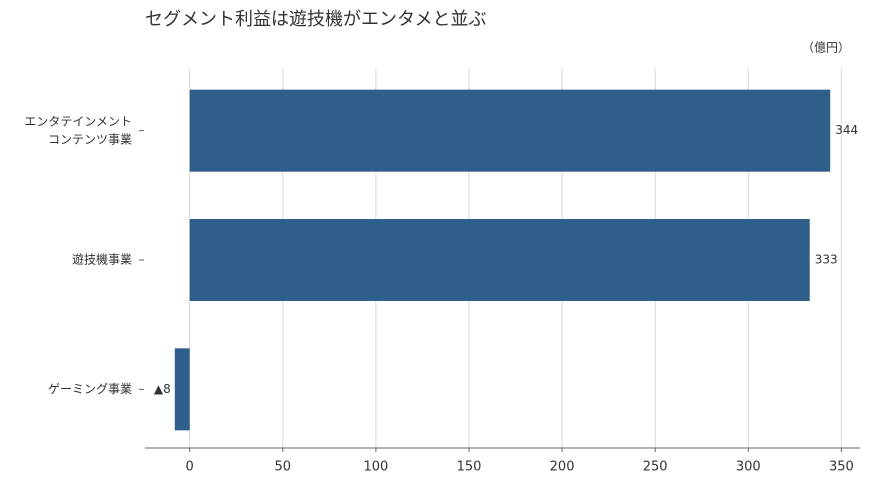  Describe the element at coordinates (90, 389) in the screenshot. I see `y-tick-label: ゲーミング事業` at that location.